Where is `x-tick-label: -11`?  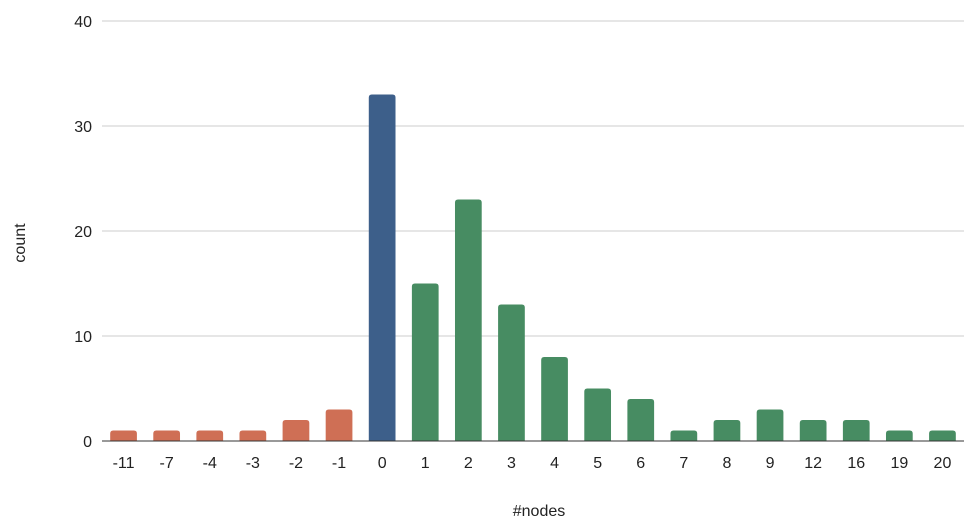
x-tick-label: -11 is located at coordinates (124, 463).